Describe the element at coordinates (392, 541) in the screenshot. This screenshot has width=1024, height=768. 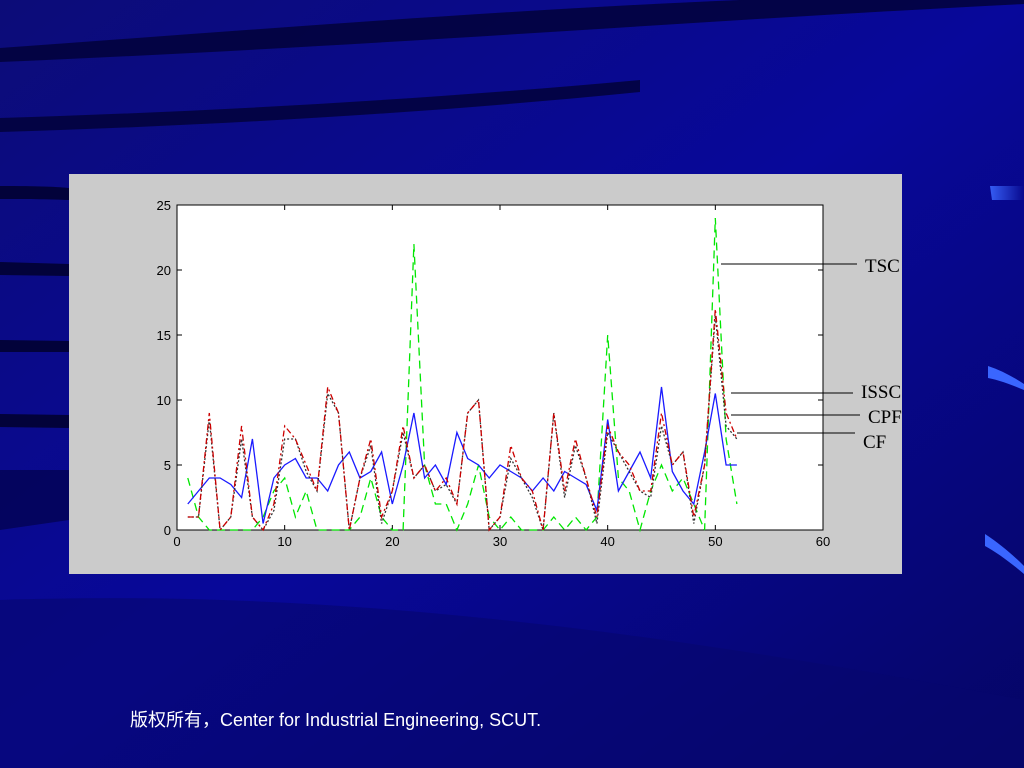
I see `x-tick-label: 20` at that location.